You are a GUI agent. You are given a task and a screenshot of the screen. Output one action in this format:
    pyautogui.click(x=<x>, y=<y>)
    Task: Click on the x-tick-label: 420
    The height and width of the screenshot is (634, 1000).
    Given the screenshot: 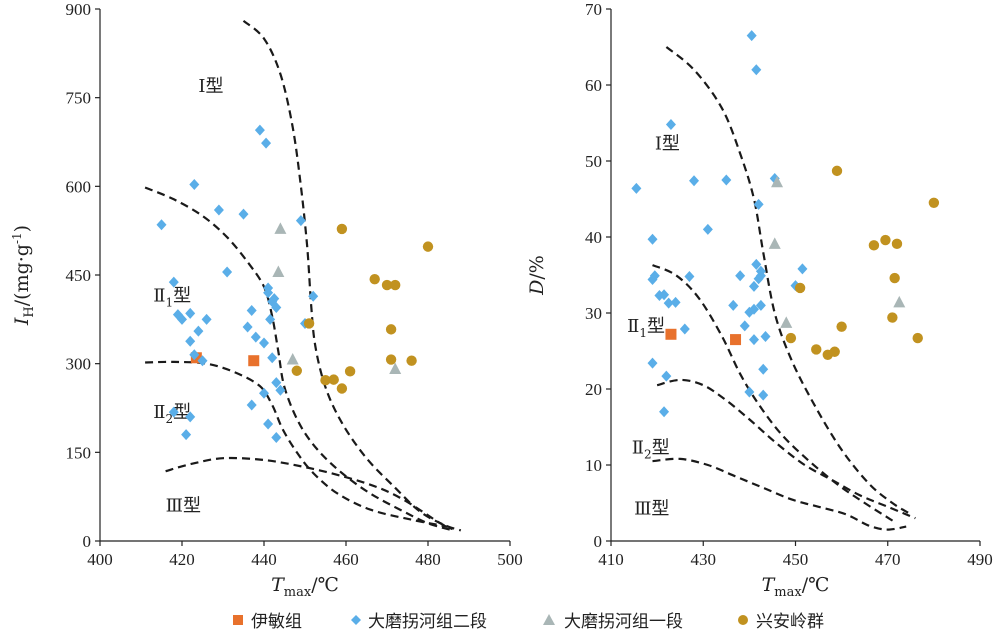 What is the action you would take?
    pyautogui.click(x=182, y=559)
    